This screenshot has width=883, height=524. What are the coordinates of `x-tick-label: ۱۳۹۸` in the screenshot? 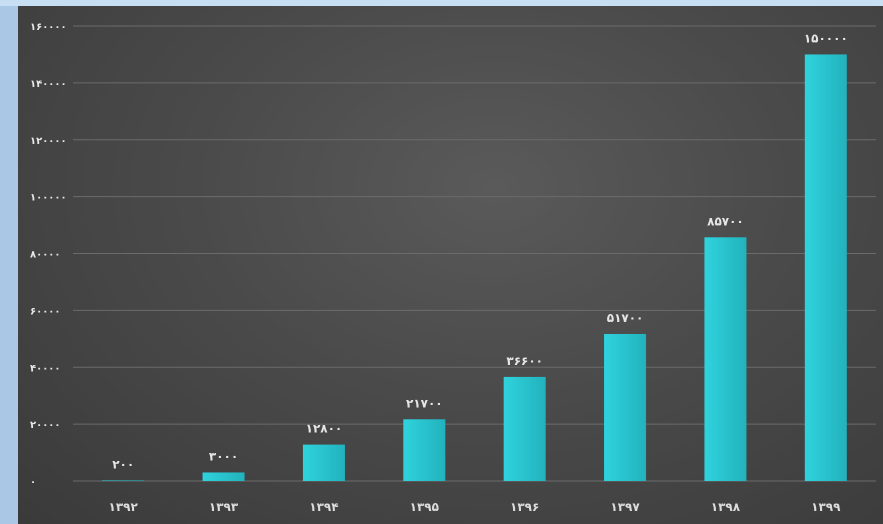 It's located at (726, 507).